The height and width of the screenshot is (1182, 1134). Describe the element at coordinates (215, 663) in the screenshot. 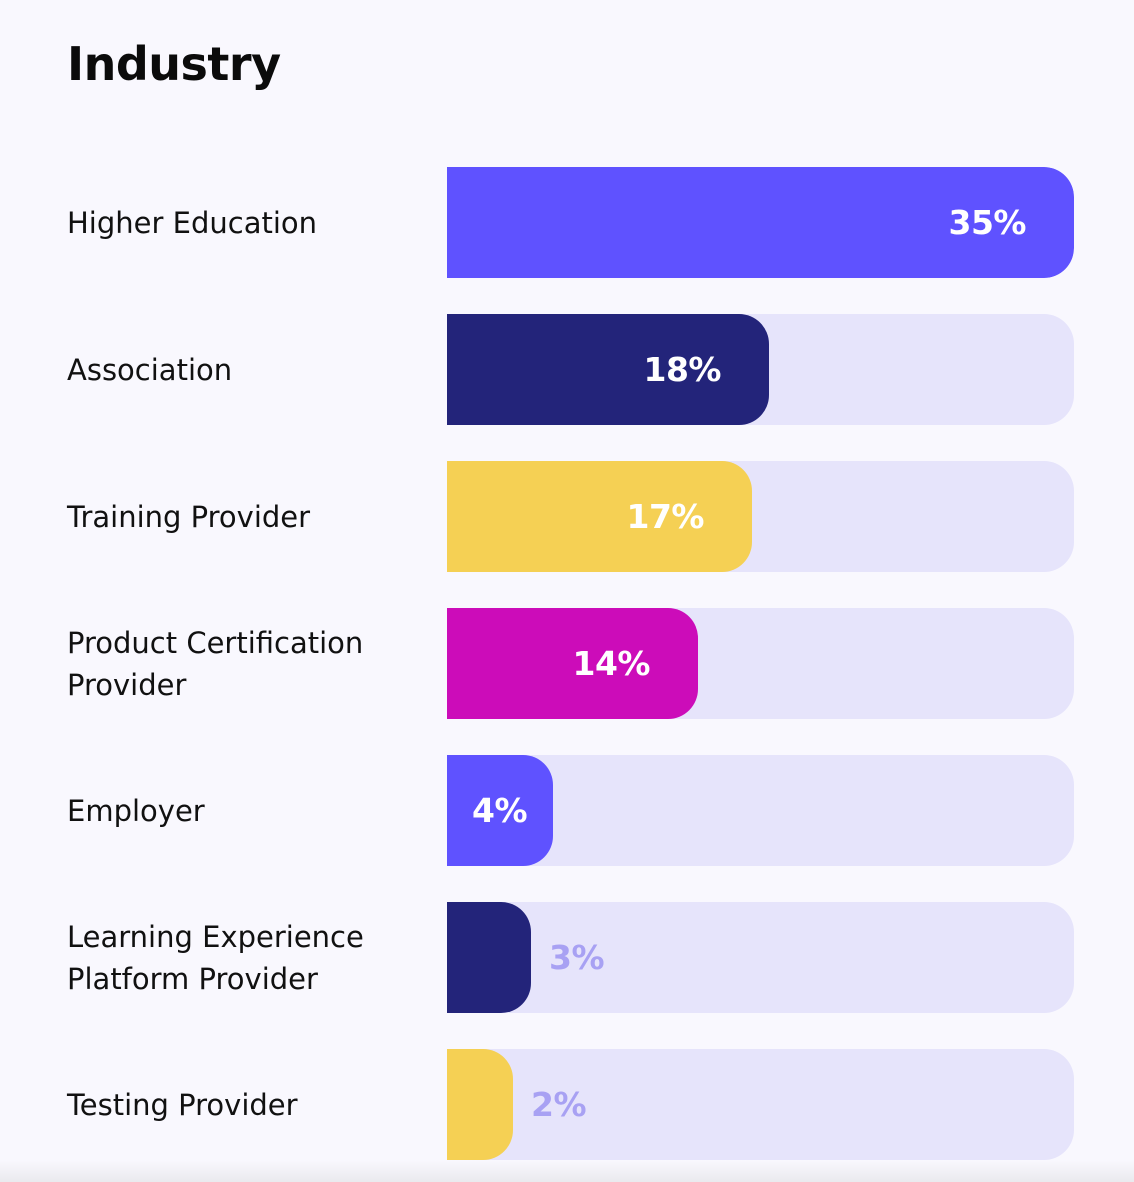

I see `category-label: Product Certification Provider` at that location.